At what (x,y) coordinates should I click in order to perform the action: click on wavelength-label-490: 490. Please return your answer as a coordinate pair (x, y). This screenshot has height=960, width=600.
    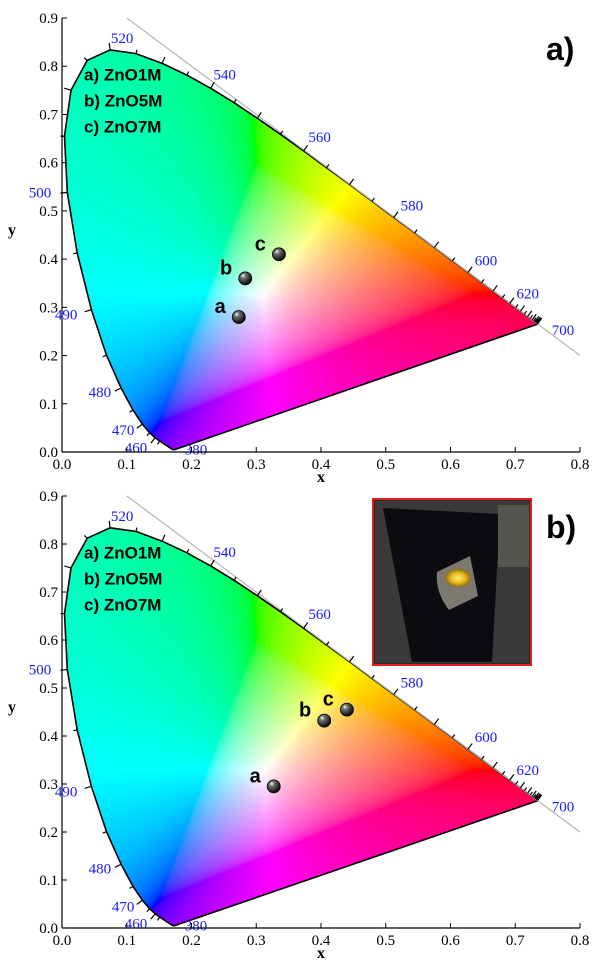
    Looking at the image, I should click on (66, 792).